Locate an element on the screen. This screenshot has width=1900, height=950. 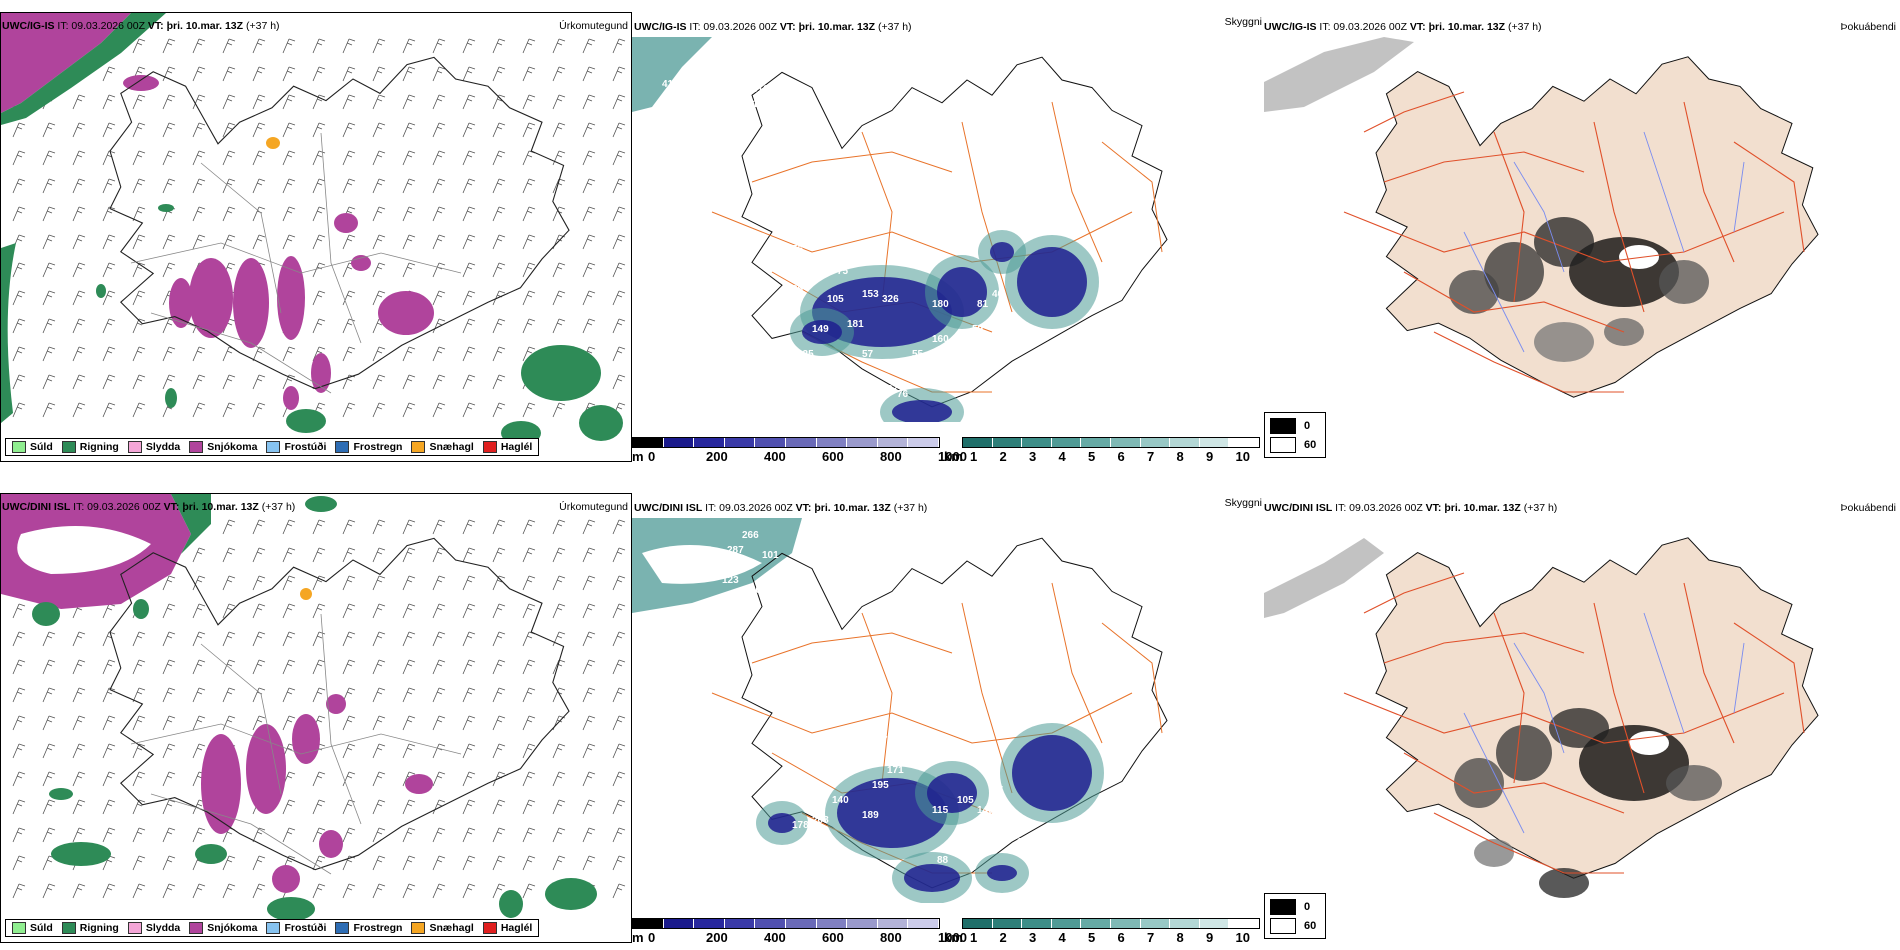
valid-time: þri. 10.mar. 13Z is located at coordinates (1482, 508).